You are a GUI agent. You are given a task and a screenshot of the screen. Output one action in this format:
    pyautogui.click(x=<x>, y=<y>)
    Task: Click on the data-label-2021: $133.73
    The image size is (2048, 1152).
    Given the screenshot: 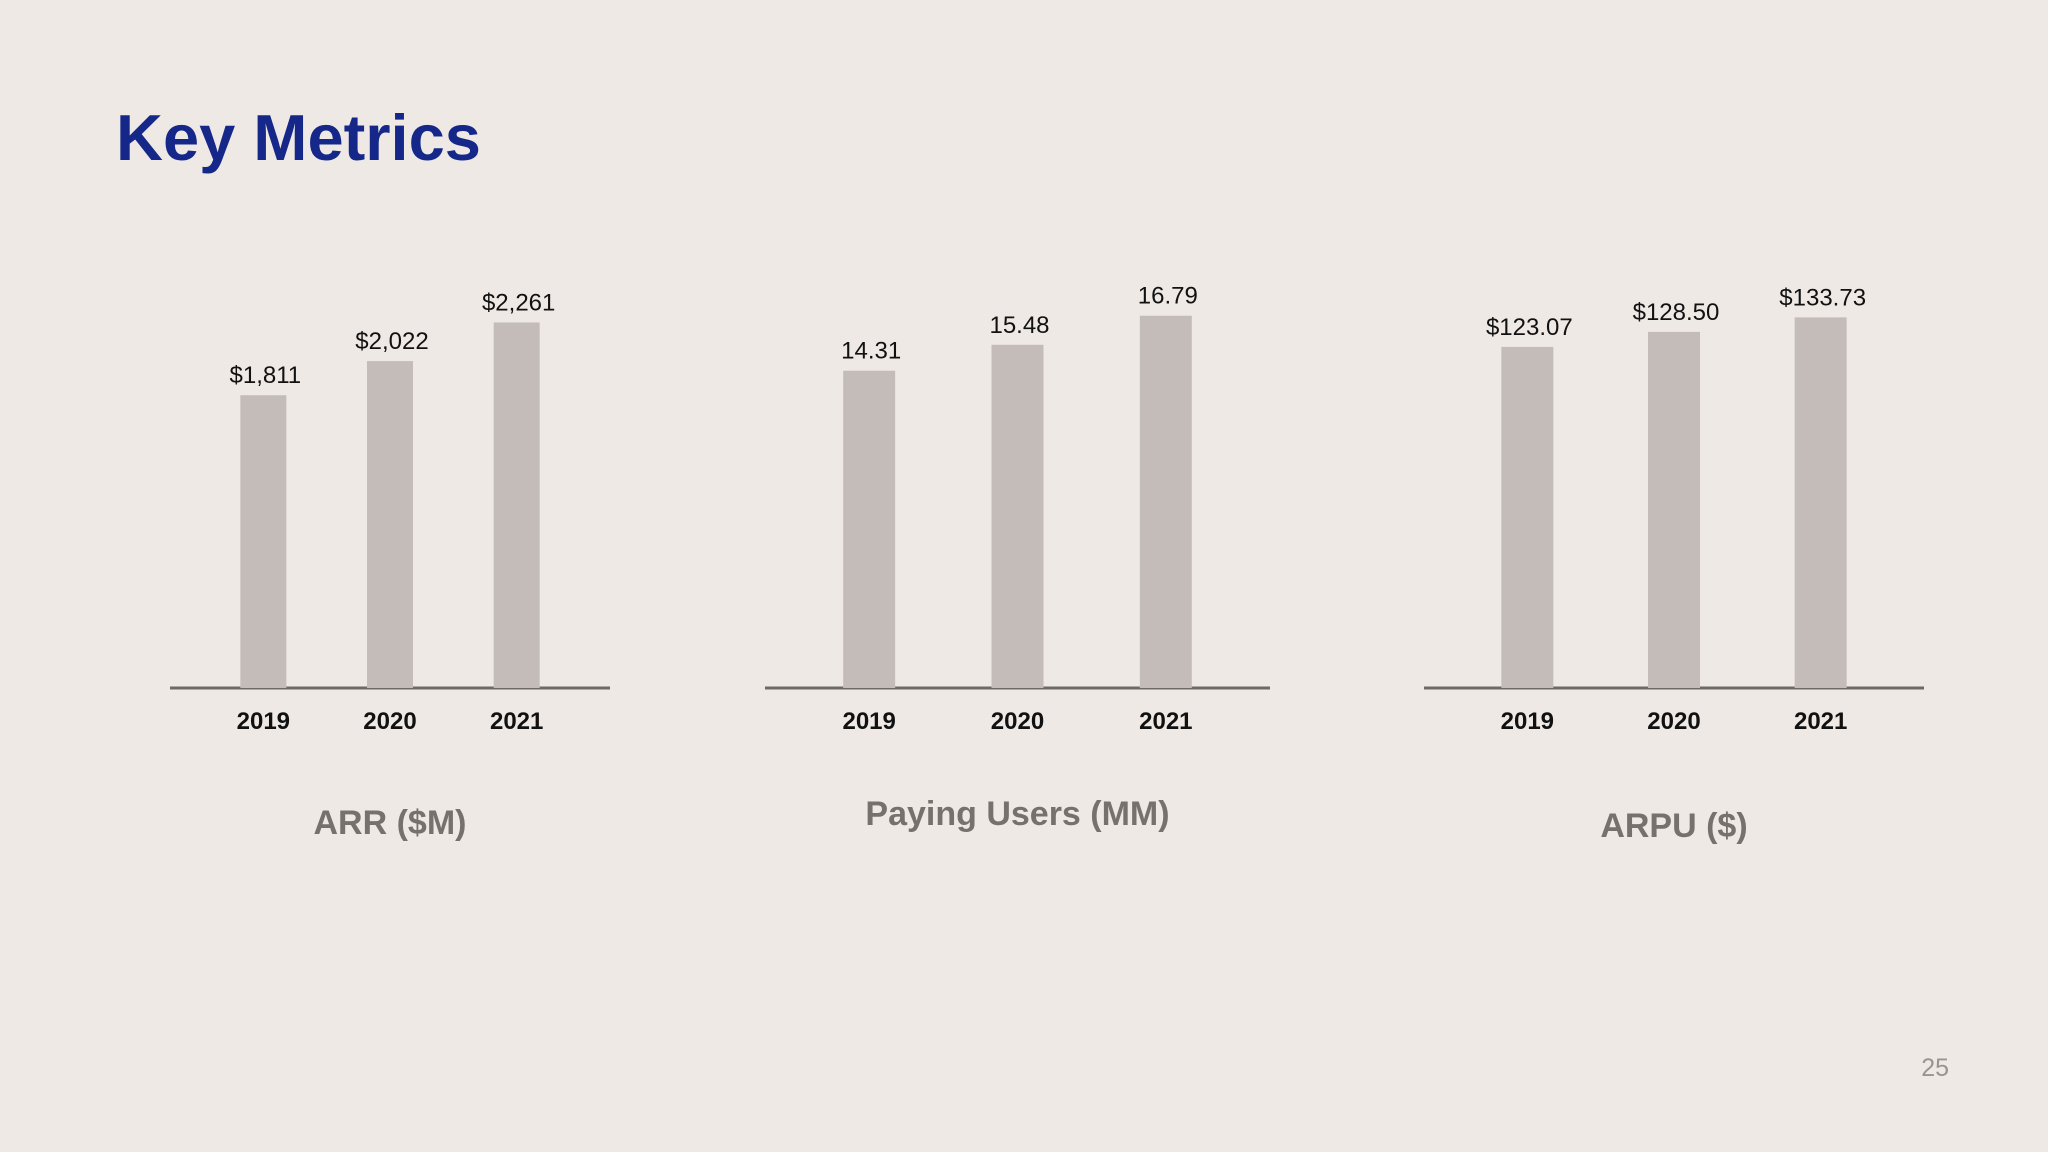 What is the action you would take?
    pyautogui.click(x=1822, y=297)
    